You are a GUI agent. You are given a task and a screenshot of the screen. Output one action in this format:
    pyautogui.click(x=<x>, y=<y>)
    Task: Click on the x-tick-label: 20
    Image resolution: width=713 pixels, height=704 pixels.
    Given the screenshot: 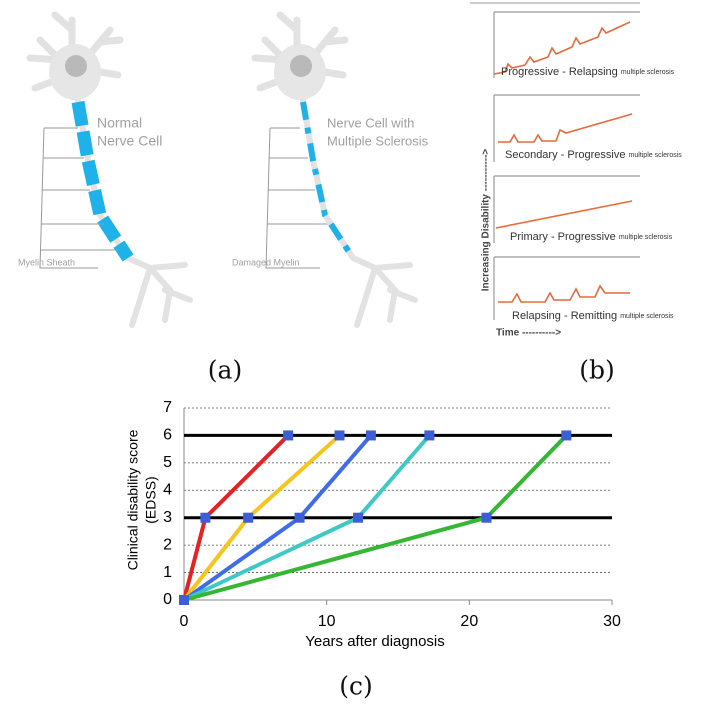 What is the action you would take?
    pyautogui.click(x=469, y=621)
    